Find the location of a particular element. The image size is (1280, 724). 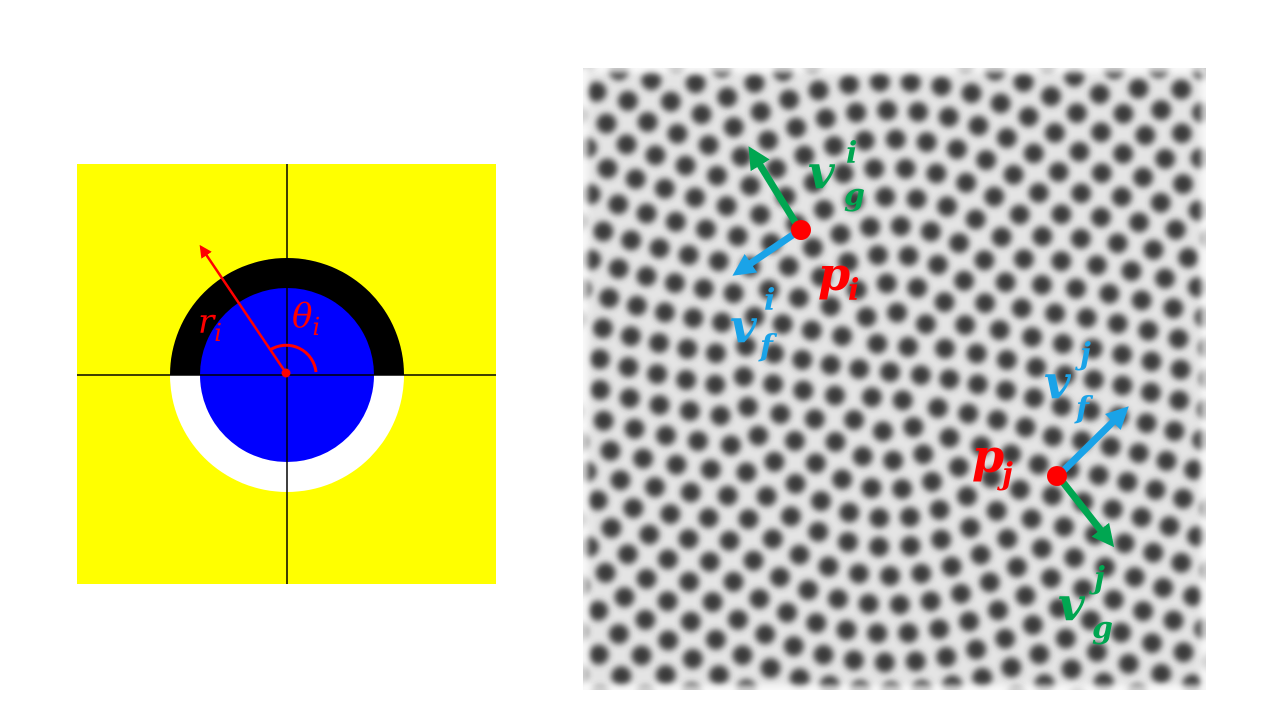

center-point is located at coordinates (286, 373).